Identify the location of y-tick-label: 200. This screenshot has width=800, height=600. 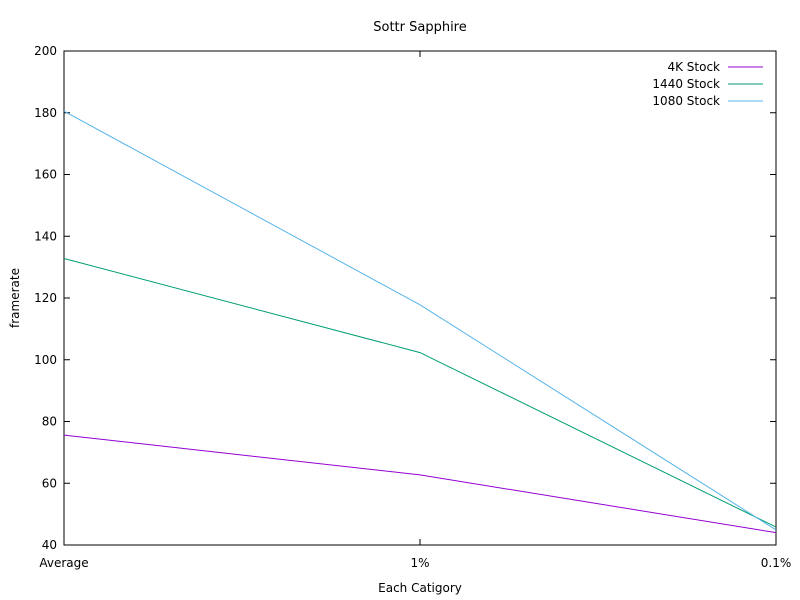
(45, 51).